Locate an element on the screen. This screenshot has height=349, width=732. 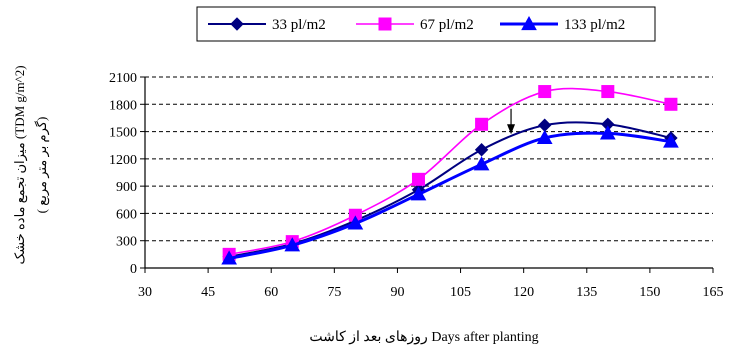
x-tick-label: 150 is located at coordinates (649, 292).